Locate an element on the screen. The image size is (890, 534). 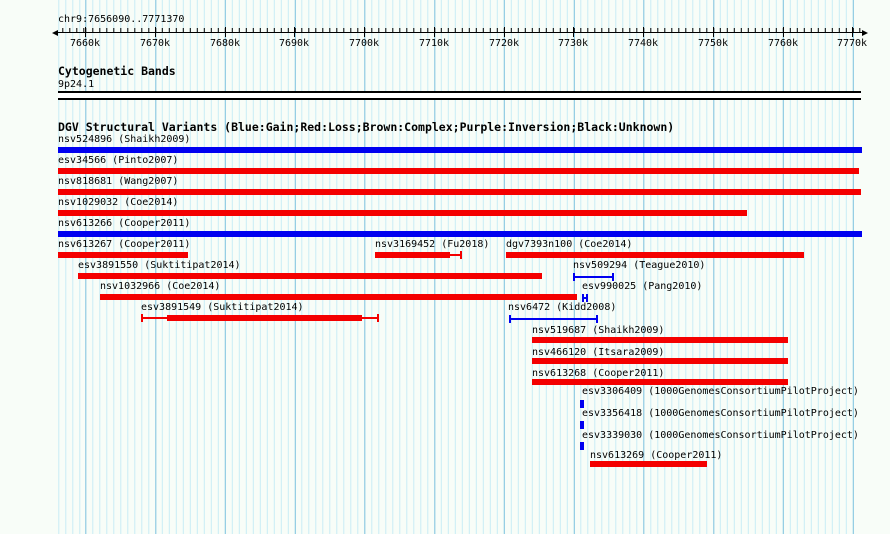
variant-label-esv34566: esv34566 (Pinto2007) is located at coordinates (118, 160).